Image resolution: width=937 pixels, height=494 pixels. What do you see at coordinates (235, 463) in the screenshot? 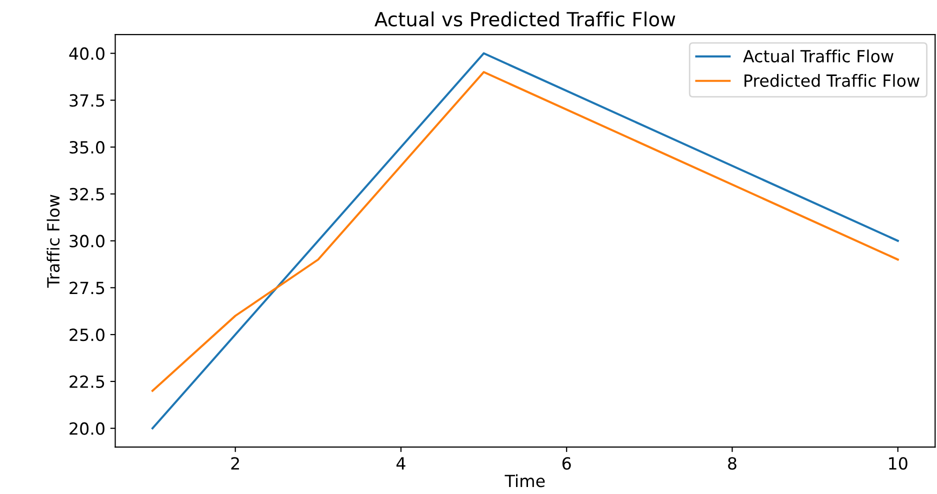
I see `x-tick-label: 2` at bounding box center [235, 463].